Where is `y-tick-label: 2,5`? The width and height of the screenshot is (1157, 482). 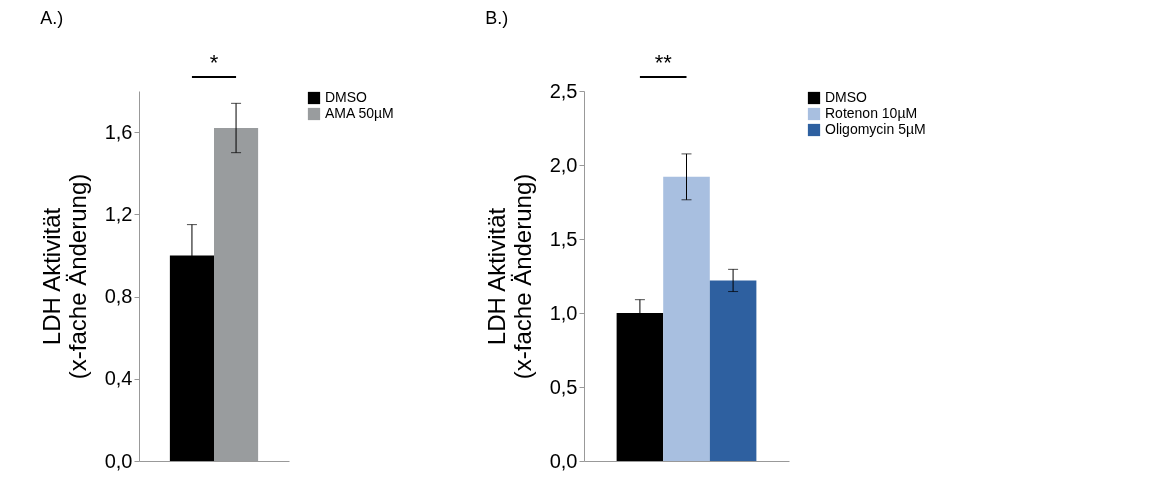 y-tick-label: 2,5 is located at coordinates (563, 90).